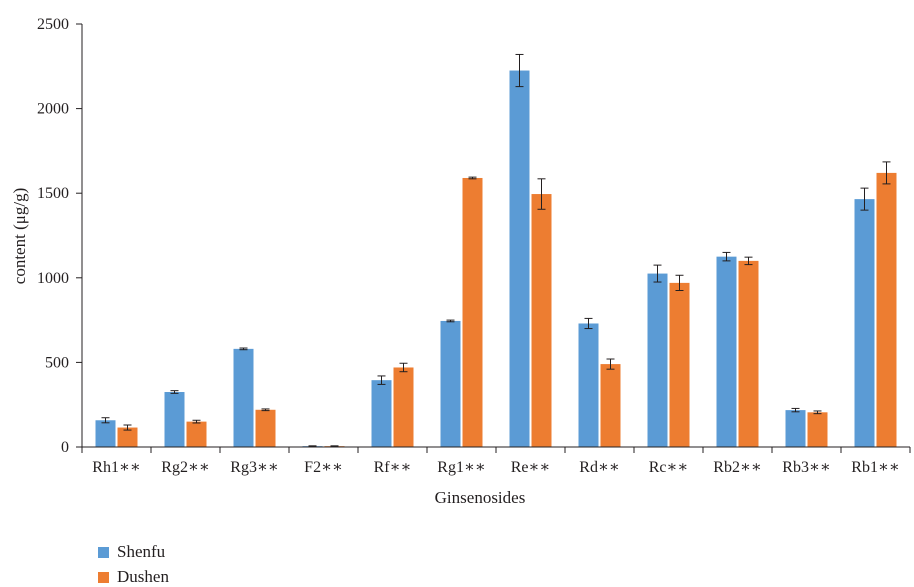 This screenshot has width=914, height=587. What do you see at coordinates (141, 551) in the screenshot?
I see `legend-label-shenfu: Shenfu` at bounding box center [141, 551].